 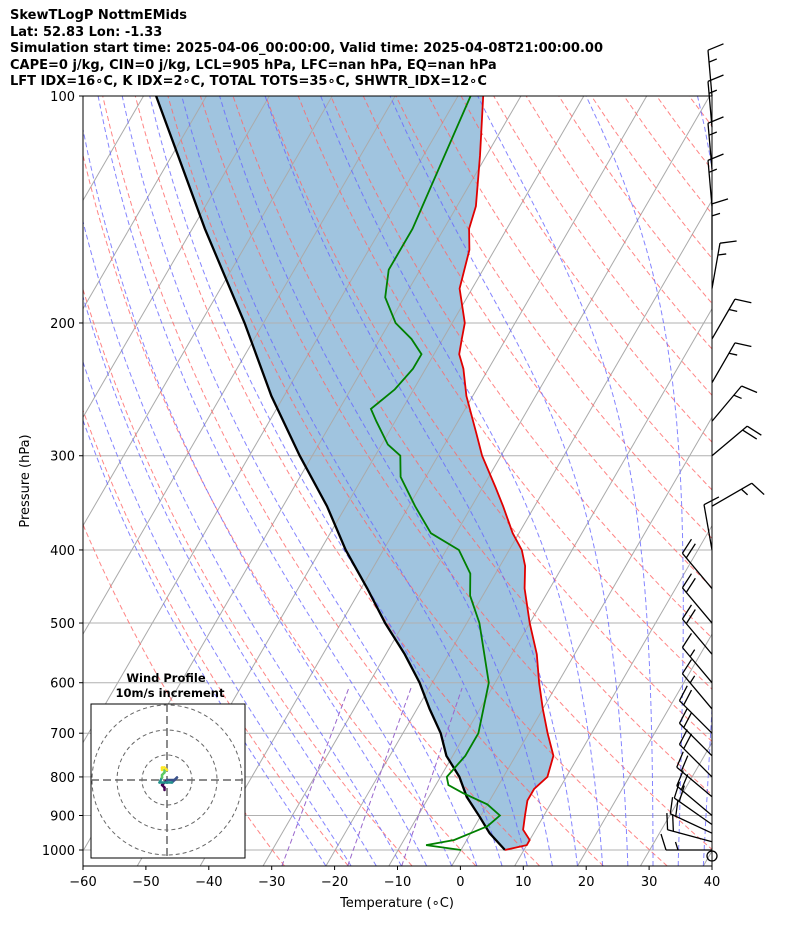 What do you see at coordinates (712, 882) in the screenshot?
I see `x-tick-label: 40` at bounding box center [712, 882].